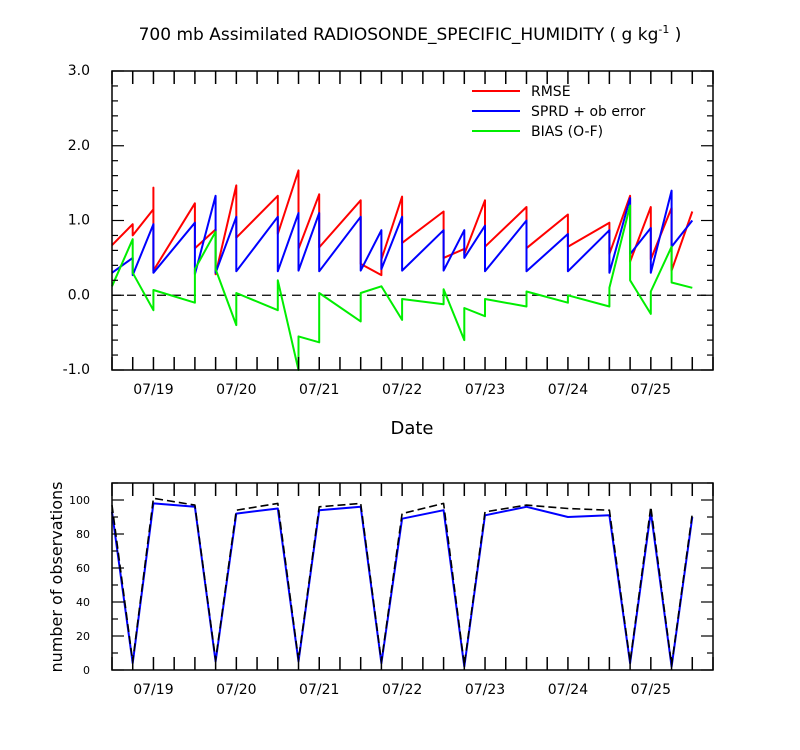  I want to click on y-tick-label: 60, so click(83, 568).